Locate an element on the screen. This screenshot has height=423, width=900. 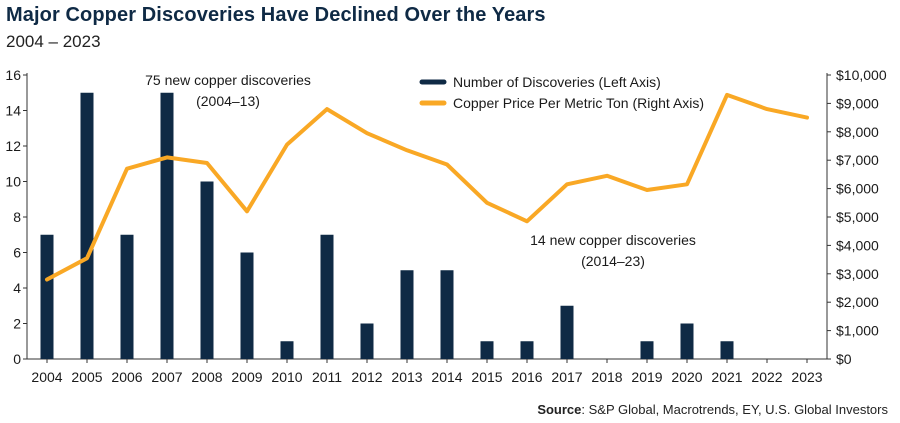
left-tick-label: 12 is located at coordinates (13, 146).